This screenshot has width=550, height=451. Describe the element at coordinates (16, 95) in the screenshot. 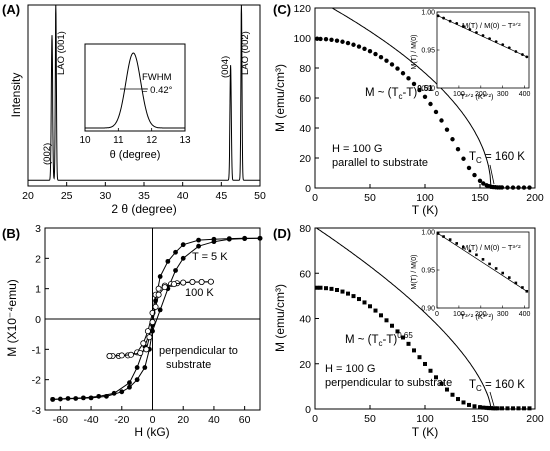

I see `panel-a-ylabel: Intensity` at that location.